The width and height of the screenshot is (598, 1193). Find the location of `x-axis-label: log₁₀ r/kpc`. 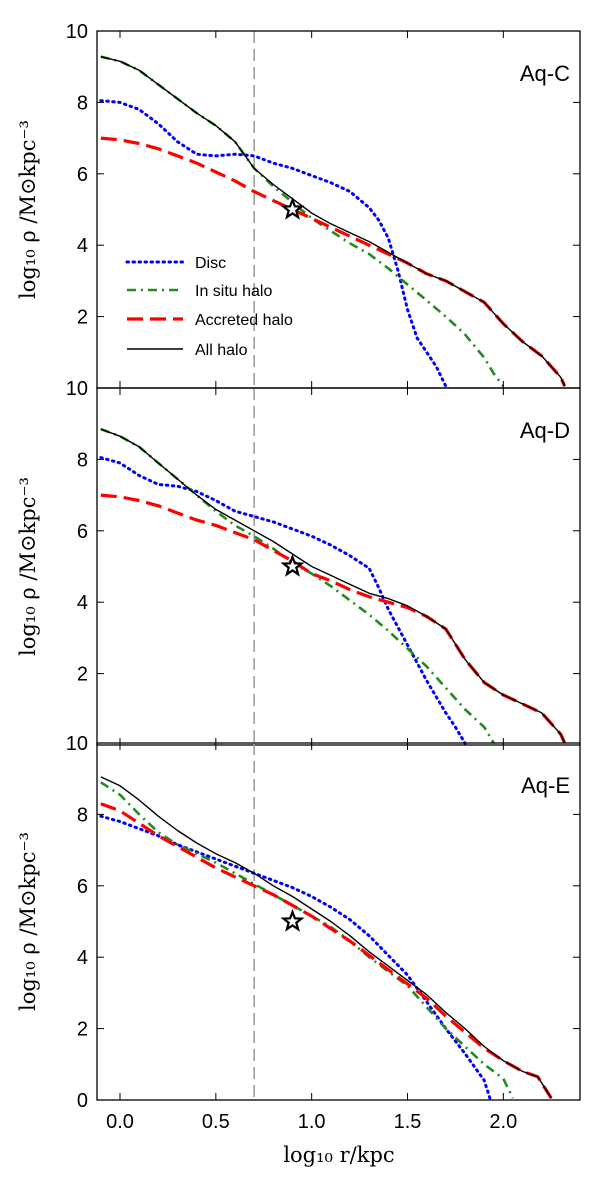

x-axis-label: log₁₀ r/kpc is located at coordinates (338, 1155).